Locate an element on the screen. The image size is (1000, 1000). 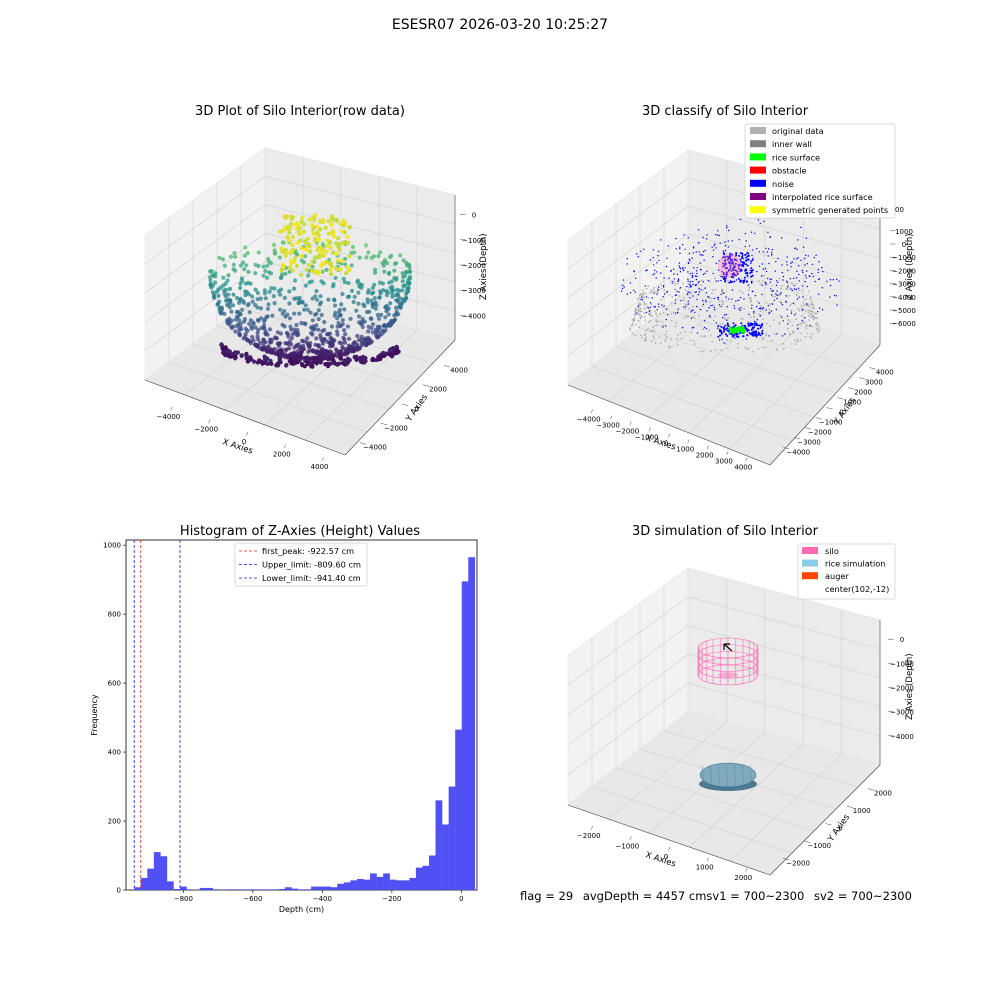
y-tick-label: −4000 is located at coordinates (798, 452).